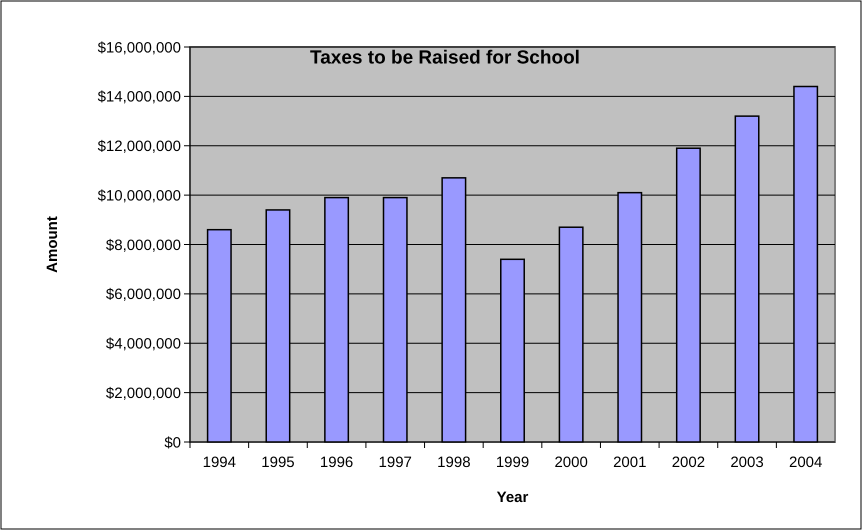 The height and width of the screenshot is (531, 863). What do you see at coordinates (143, 344) in the screenshot?
I see `y-tick-label: $4,000,000` at bounding box center [143, 344].